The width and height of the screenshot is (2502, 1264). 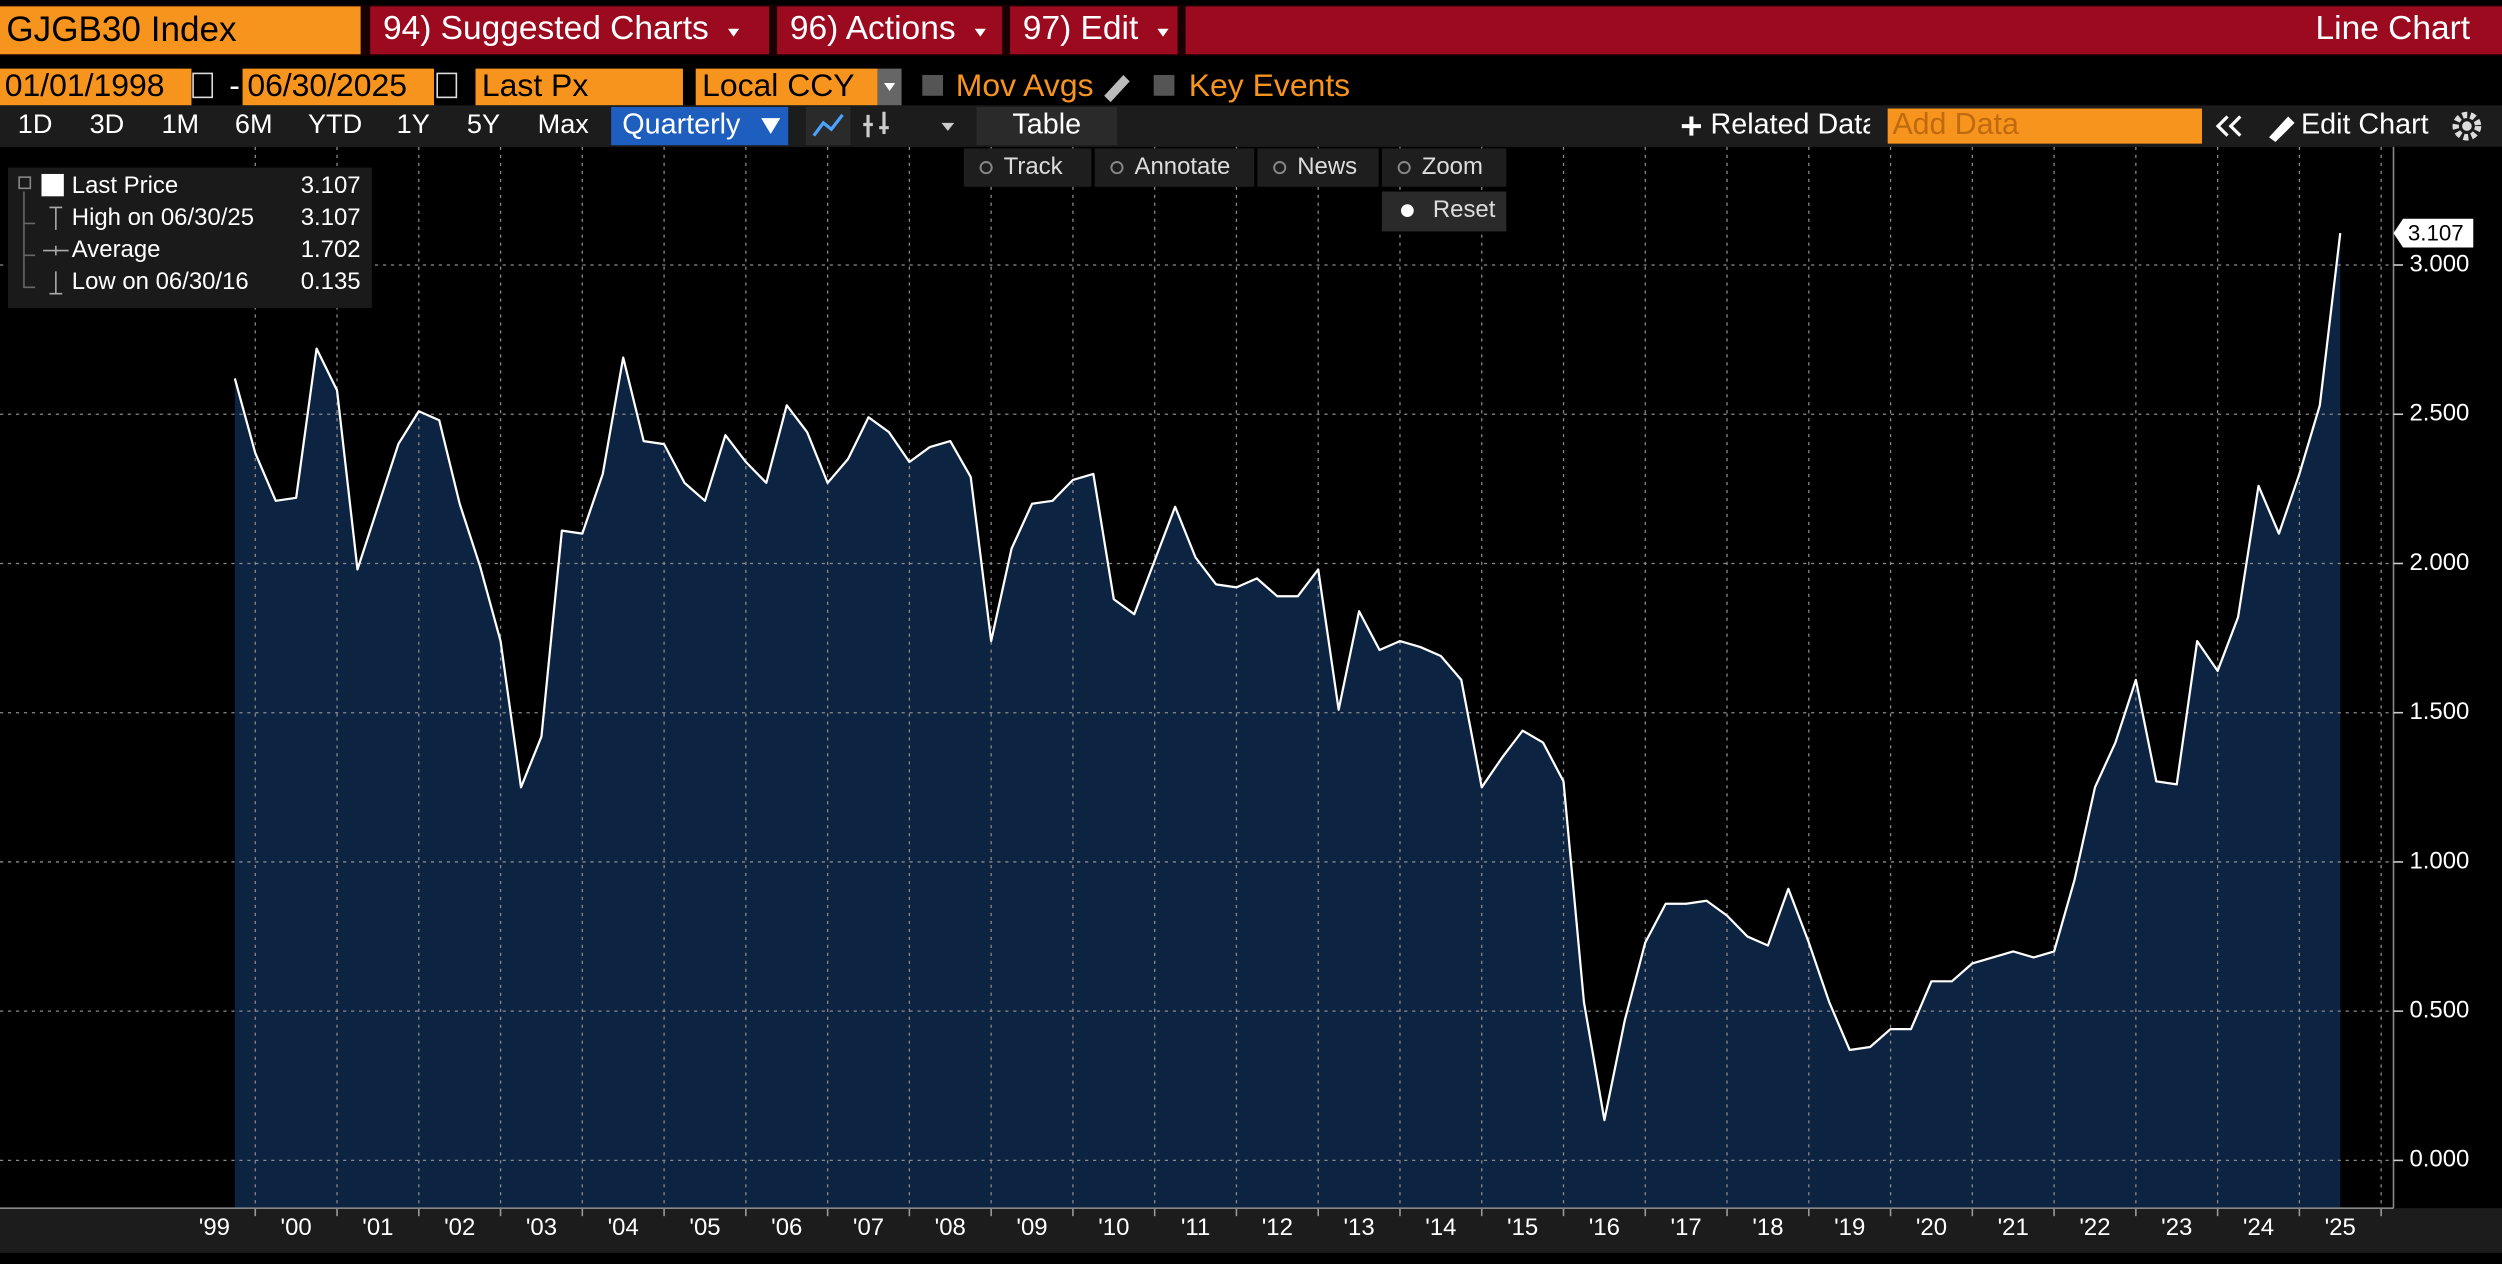 What do you see at coordinates (2258, 1227) in the screenshot?
I see `x-tick-label: '24` at bounding box center [2258, 1227].